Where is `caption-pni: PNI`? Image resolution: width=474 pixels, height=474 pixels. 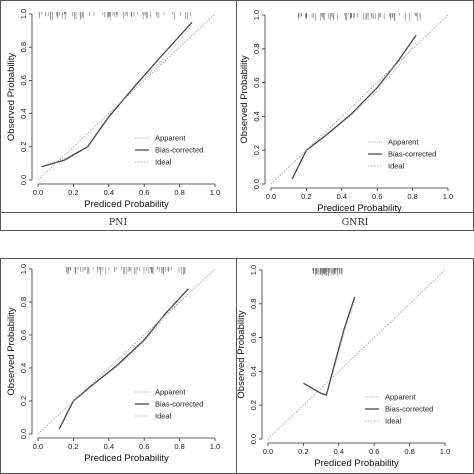 caption-pni: PNI is located at coordinates (118, 222).